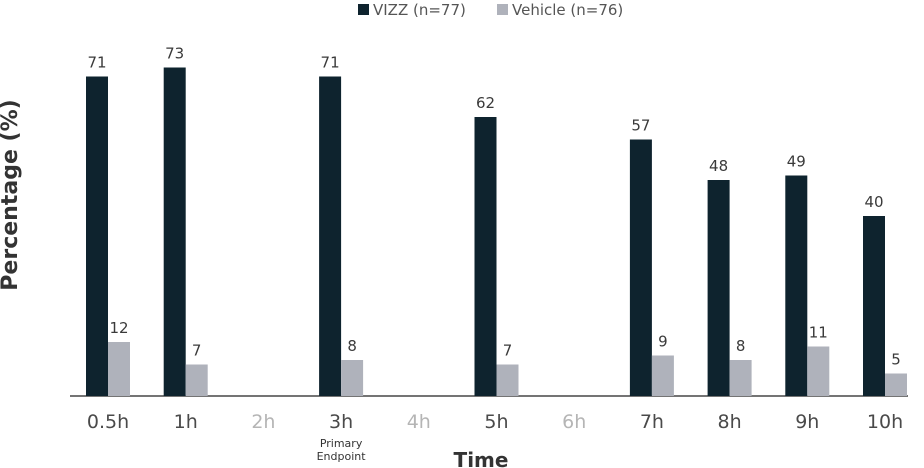 The width and height of the screenshot is (924, 468). I want to click on bar-vehicle-1h, so click(196, 380).